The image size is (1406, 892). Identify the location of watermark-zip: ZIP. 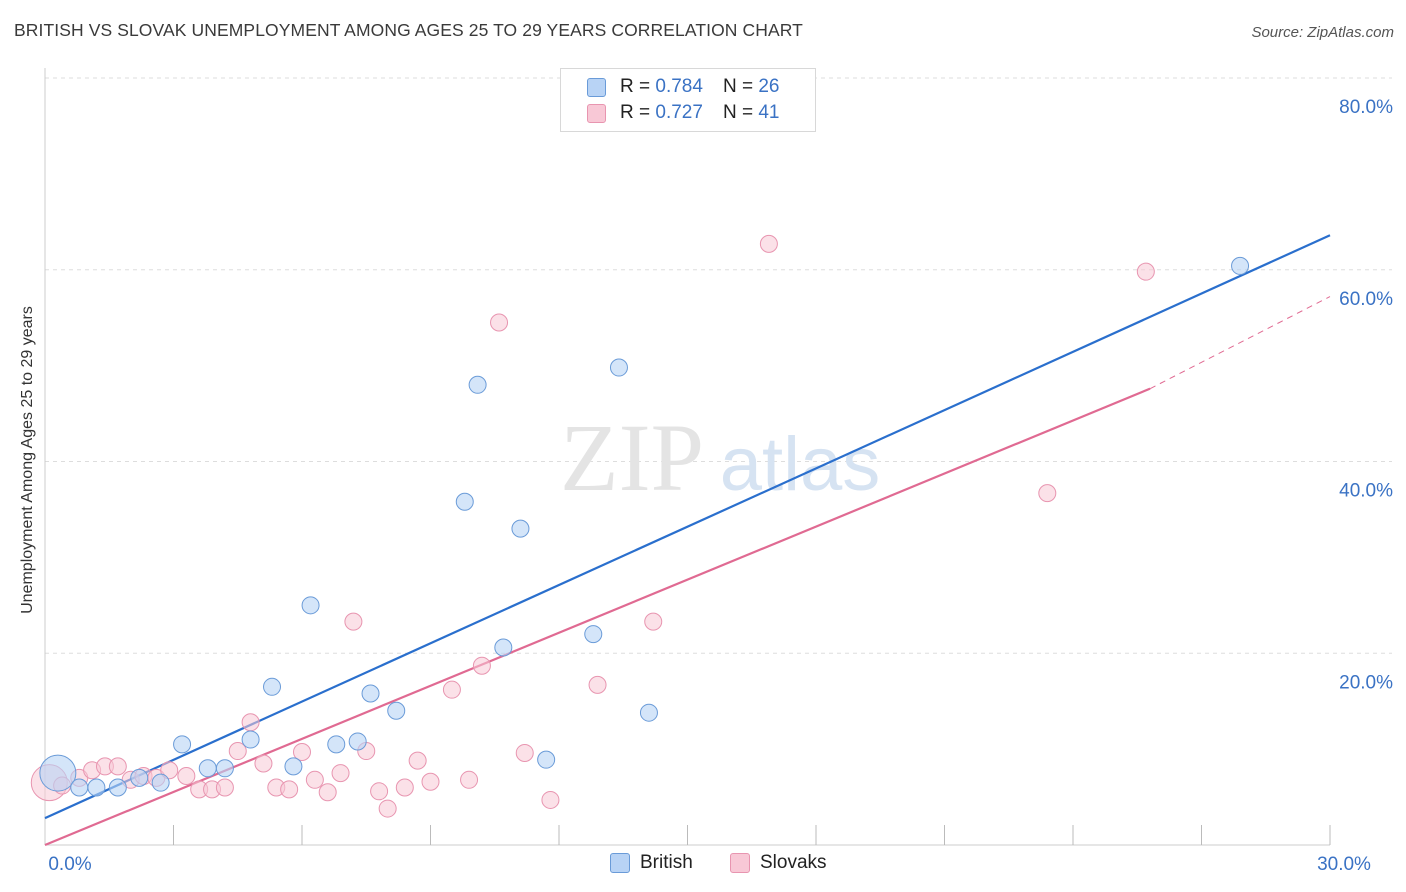
(632, 457).